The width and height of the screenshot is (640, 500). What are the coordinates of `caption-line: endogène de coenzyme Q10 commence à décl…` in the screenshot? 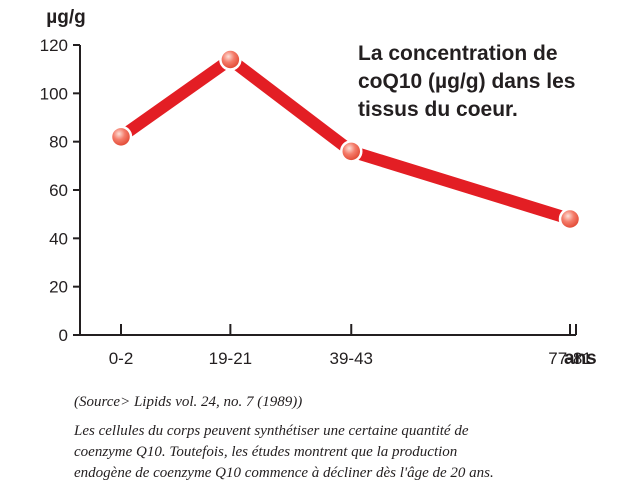 It's located at (284, 473).